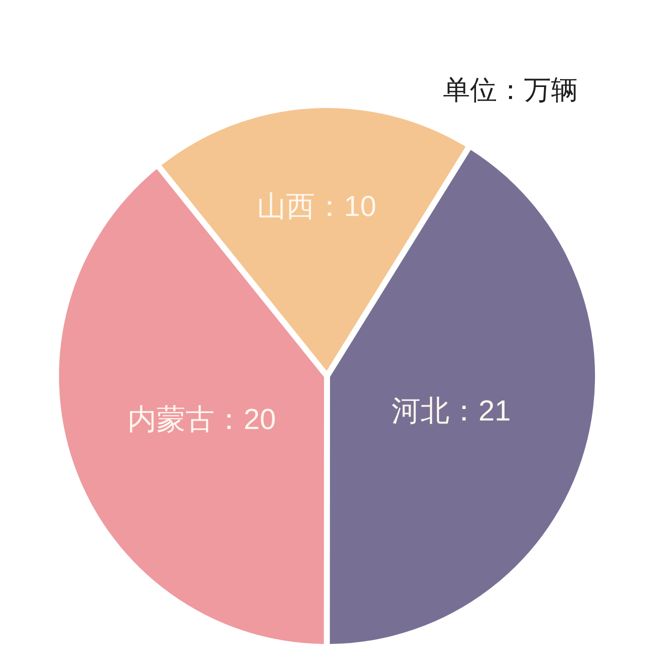 The width and height of the screenshot is (668, 665). What do you see at coordinates (245, 420) in the screenshot?
I see `data-label: ：20` at bounding box center [245, 420].